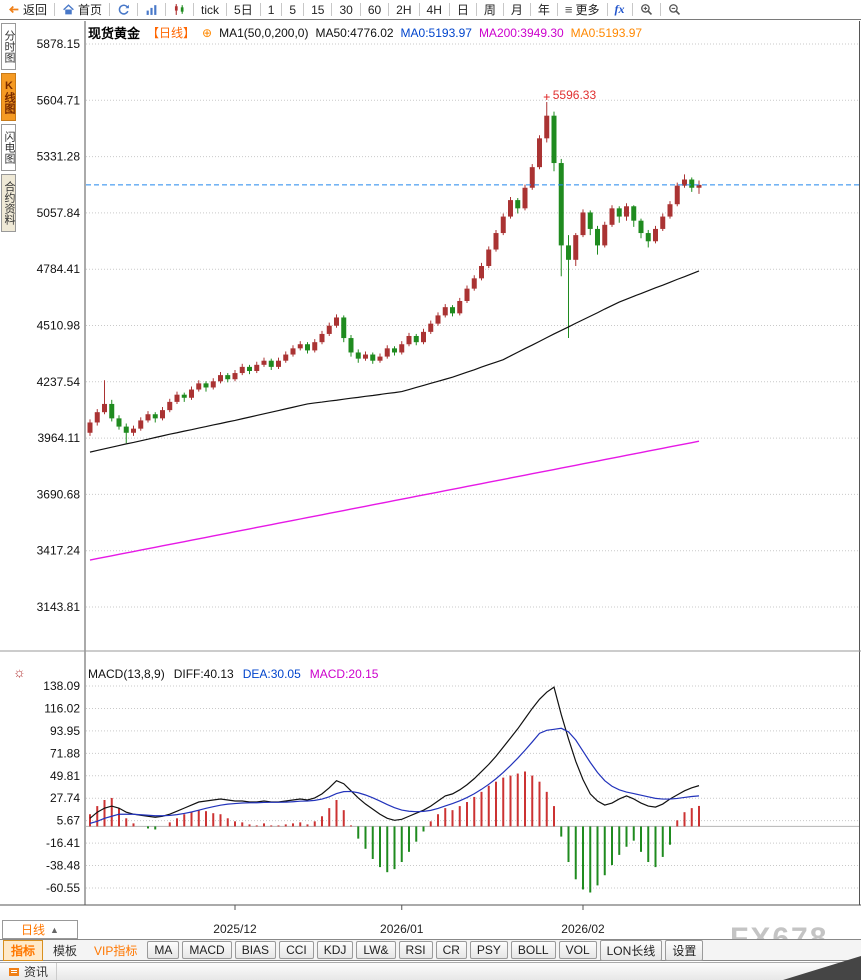 The image size is (861, 980). Describe the element at coordinates (434, 9) in the screenshot. I see `period-button-4H: 4H` at that location.